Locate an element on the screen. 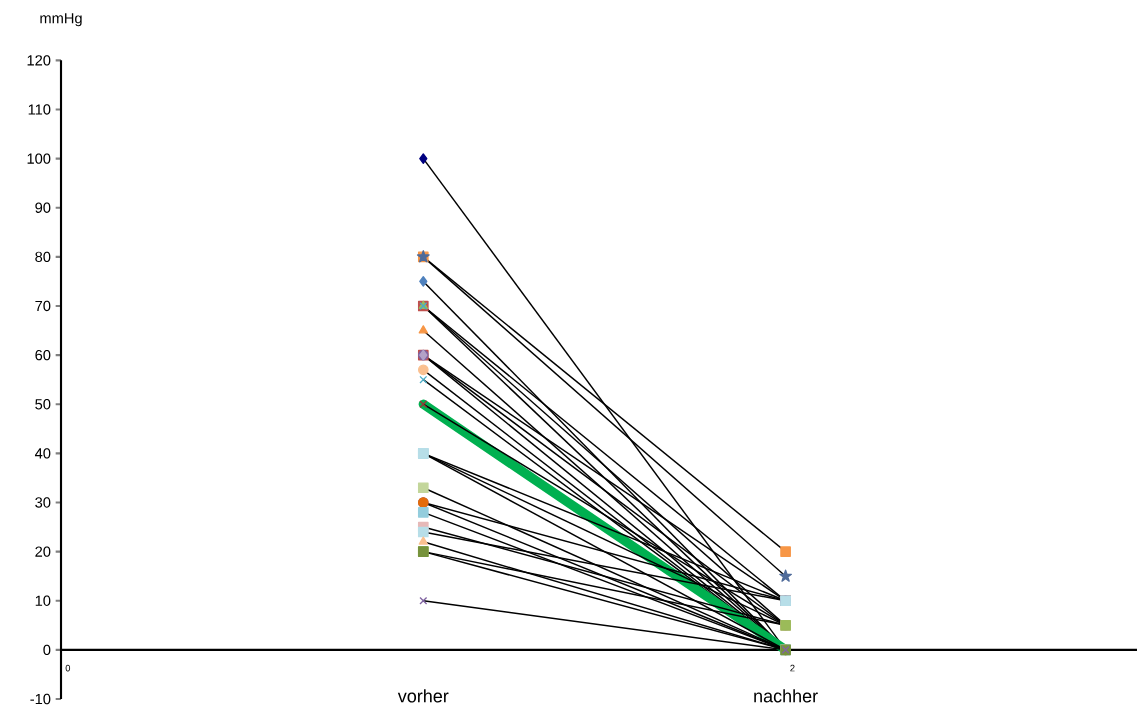 This screenshot has height=708, width=1137. x-tick-label: vorher is located at coordinates (423, 696).